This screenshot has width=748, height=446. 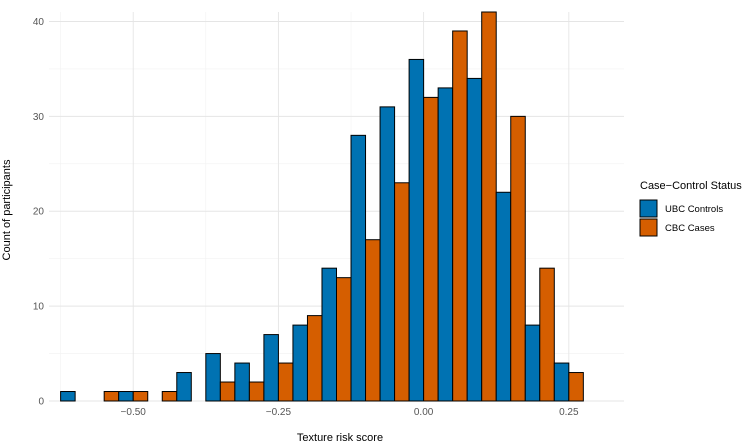 I want to click on x-tick-label: −0.25, so click(x=279, y=412).